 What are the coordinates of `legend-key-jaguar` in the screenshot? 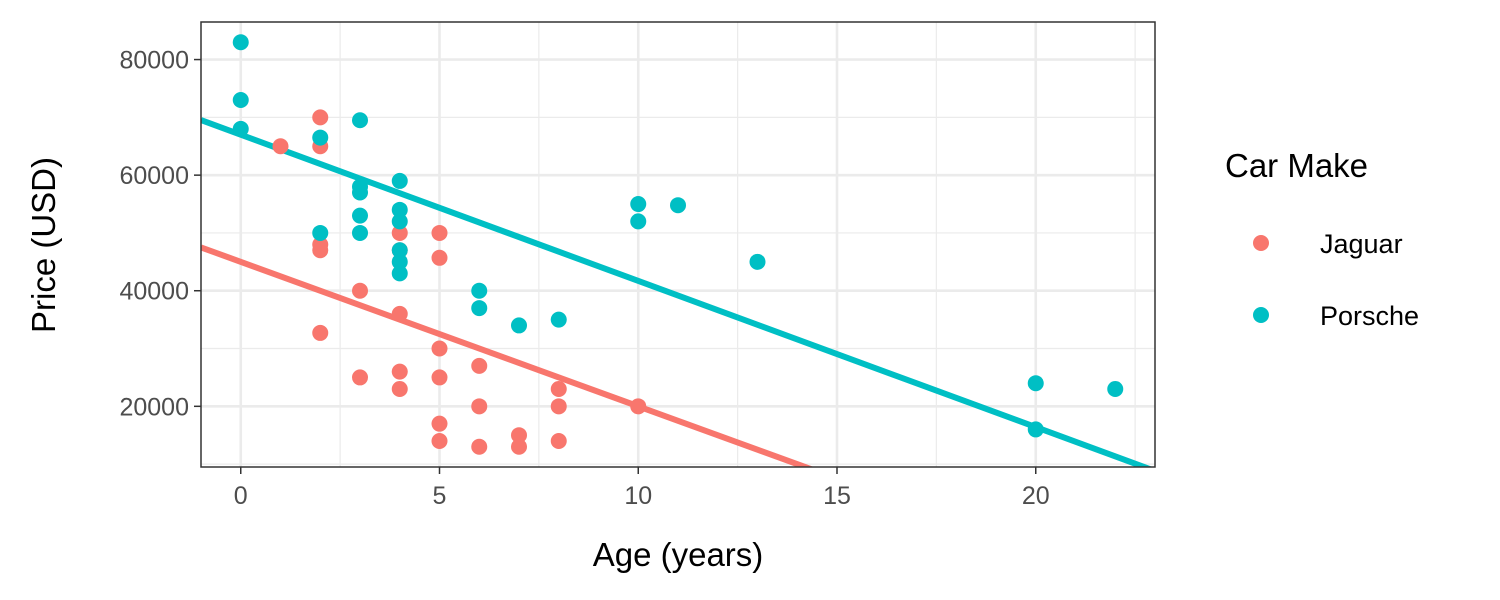 It's located at (1261, 243).